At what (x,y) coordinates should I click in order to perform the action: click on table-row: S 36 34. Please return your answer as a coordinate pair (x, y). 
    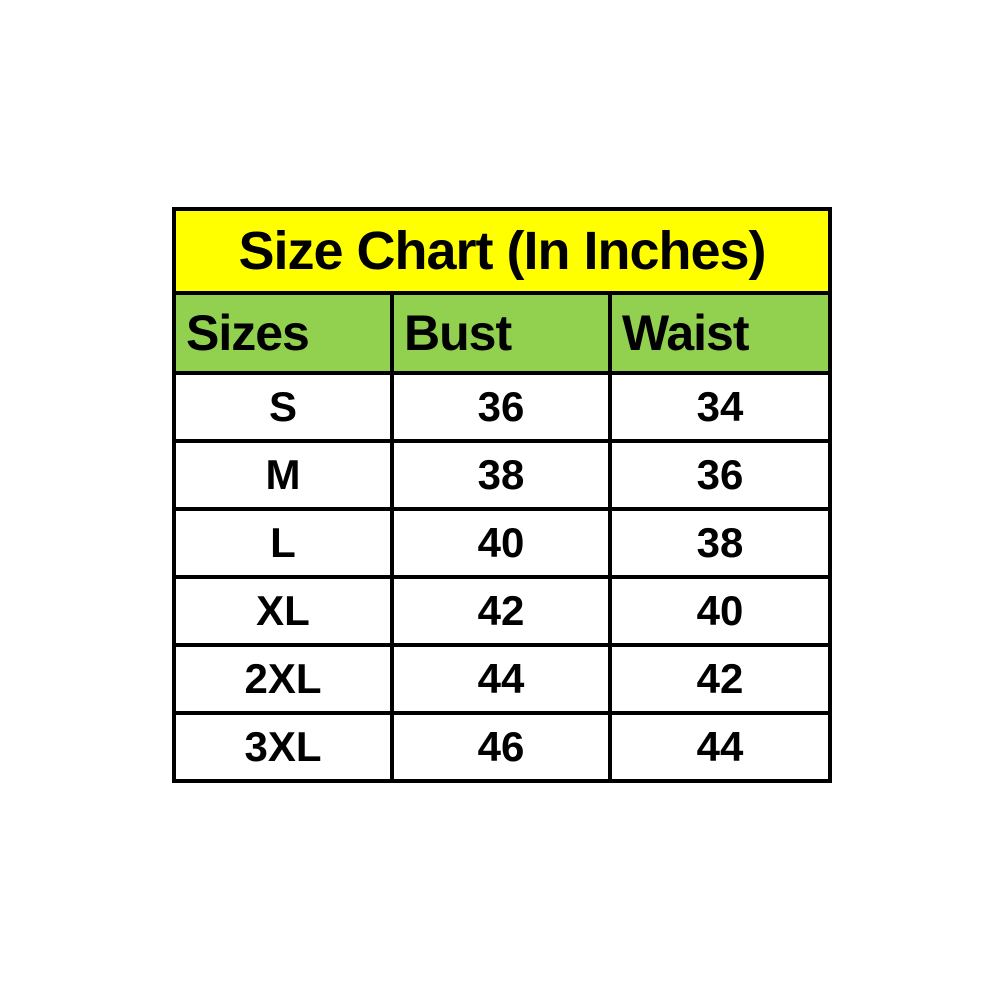
    Looking at the image, I should click on (502, 407).